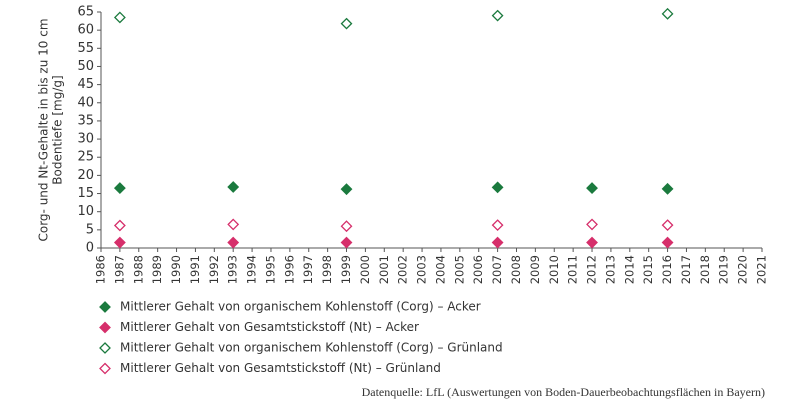 Image resolution: width=800 pixels, height=400 pixels. What do you see at coordinates (85, 48) in the screenshot?
I see `y-tick-label: 55` at bounding box center [85, 48].